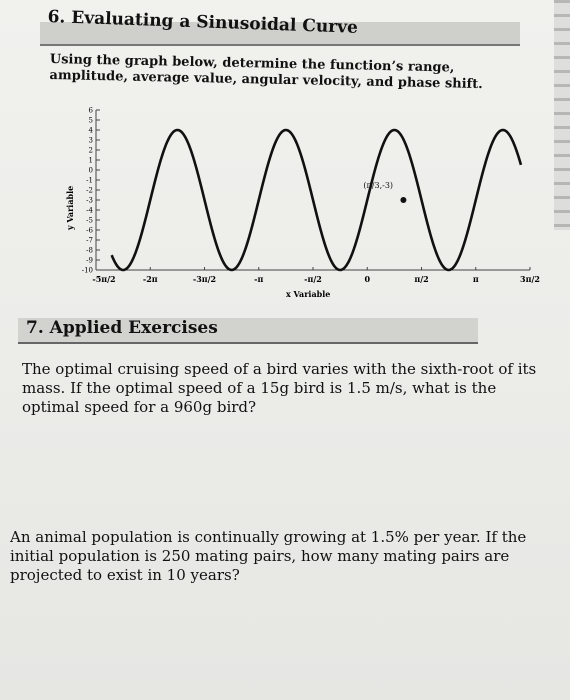  What do you see at coordinates (248, 331) in the screenshot?
I see `section-7-header-bar` at bounding box center [248, 331].